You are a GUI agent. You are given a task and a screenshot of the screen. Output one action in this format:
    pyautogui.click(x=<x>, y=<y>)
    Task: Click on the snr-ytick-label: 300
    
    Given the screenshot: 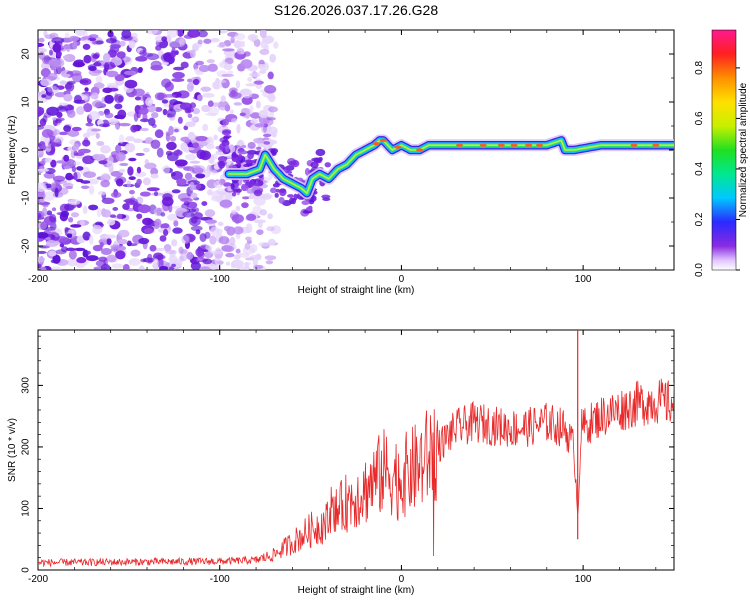 What is the action you would take?
    pyautogui.click(x=26, y=385)
    